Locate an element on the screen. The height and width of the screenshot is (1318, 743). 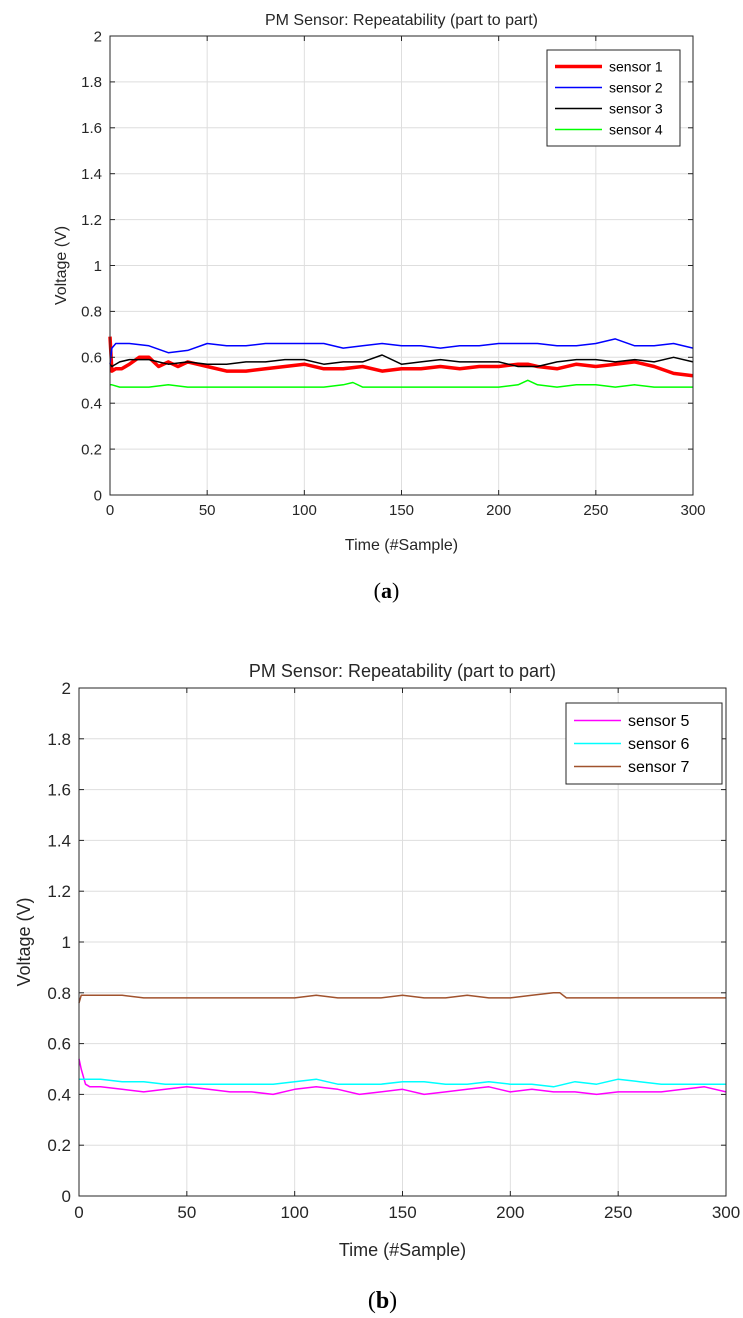
legend-label: sensor 5 is located at coordinates (658, 721).